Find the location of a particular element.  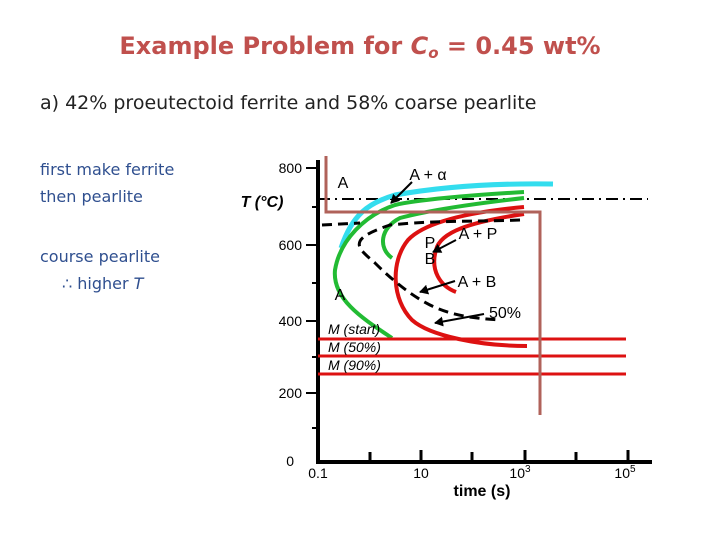

fifty-percent-curve-ext is located at coordinates (341, 224).